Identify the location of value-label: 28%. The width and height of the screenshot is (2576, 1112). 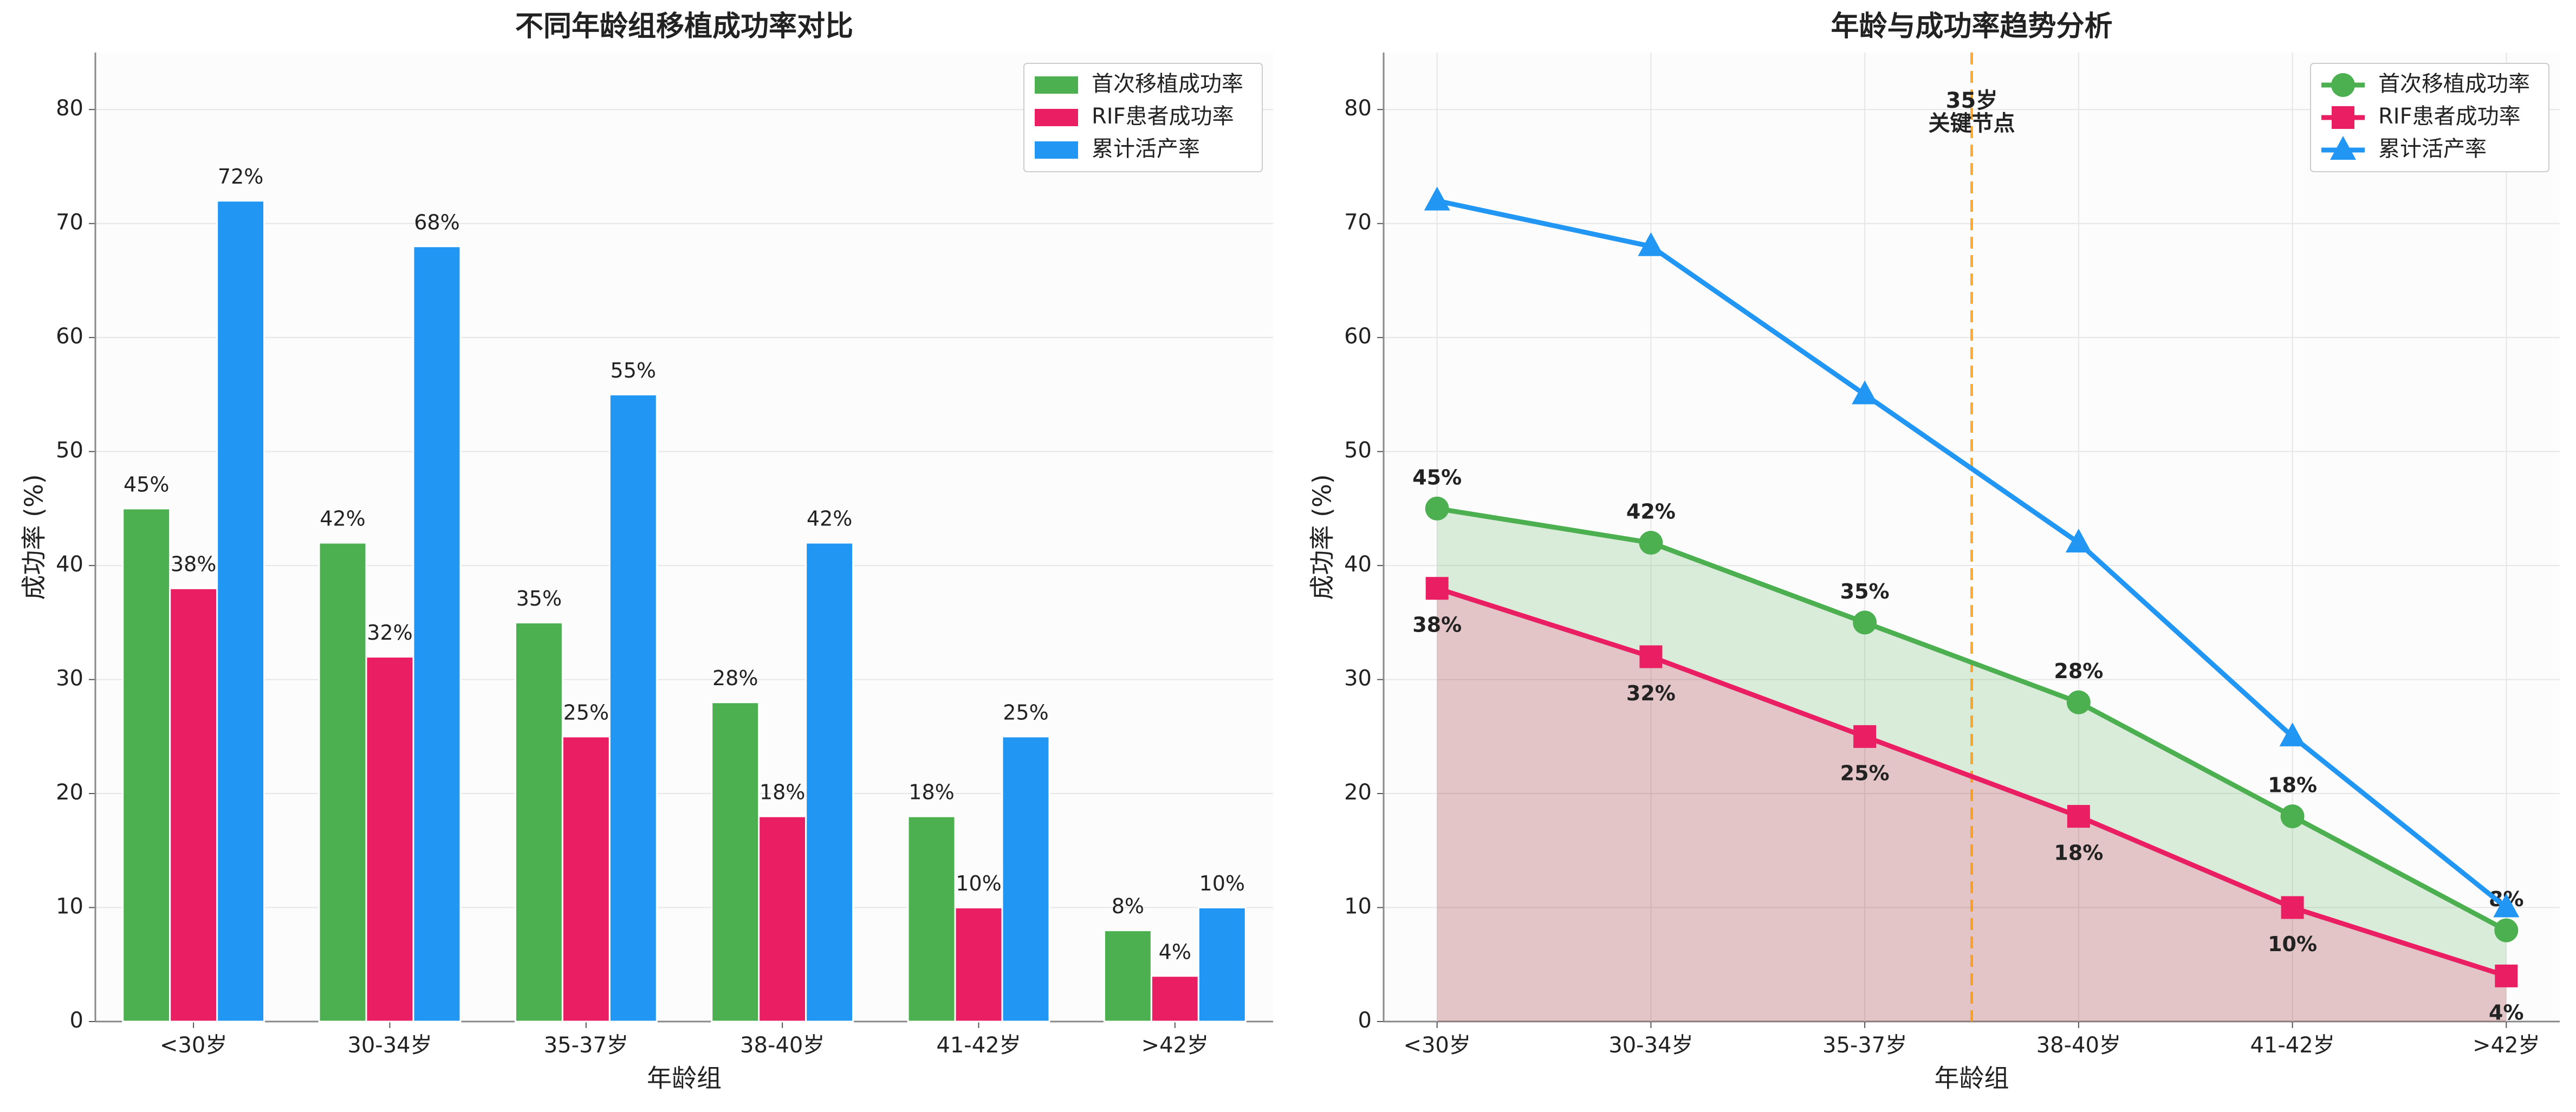
(735, 678).